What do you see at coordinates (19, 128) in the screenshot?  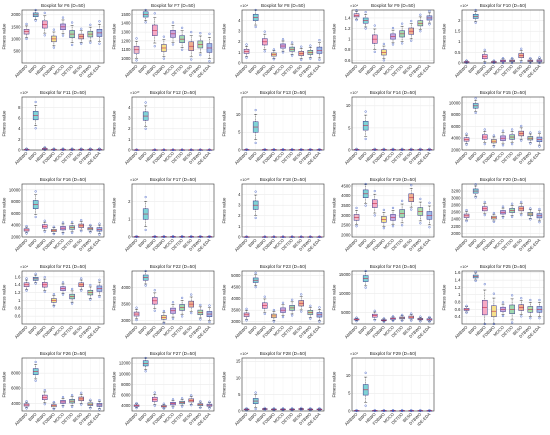 I see `y-tick-label: 4` at bounding box center [19, 128].